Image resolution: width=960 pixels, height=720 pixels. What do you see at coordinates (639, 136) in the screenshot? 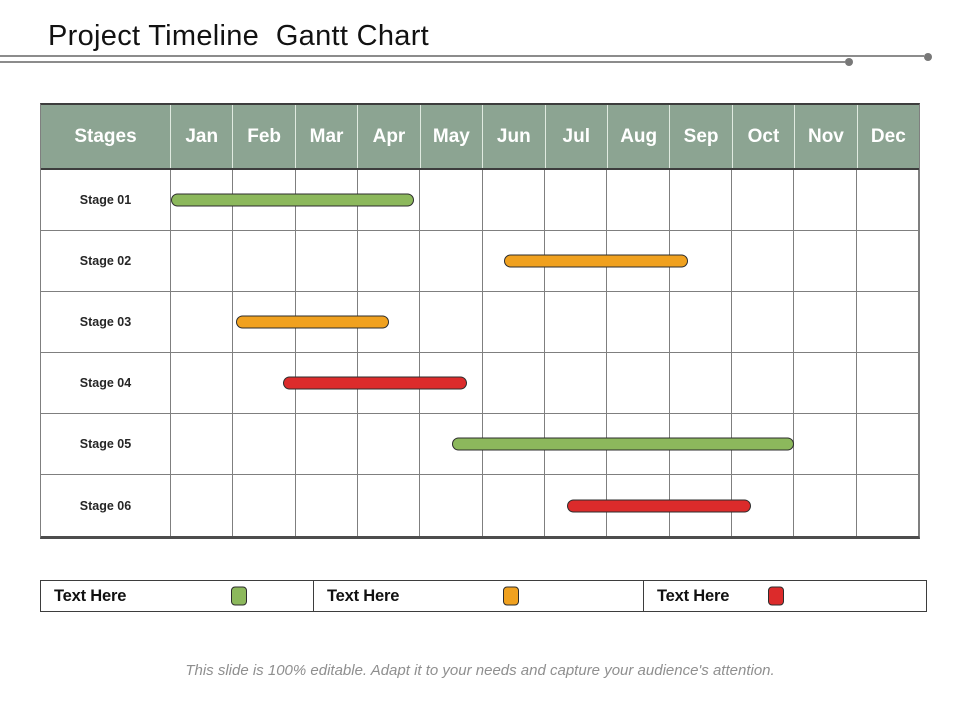
I see `column-header-month: Aug` at bounding box center [639, 136].